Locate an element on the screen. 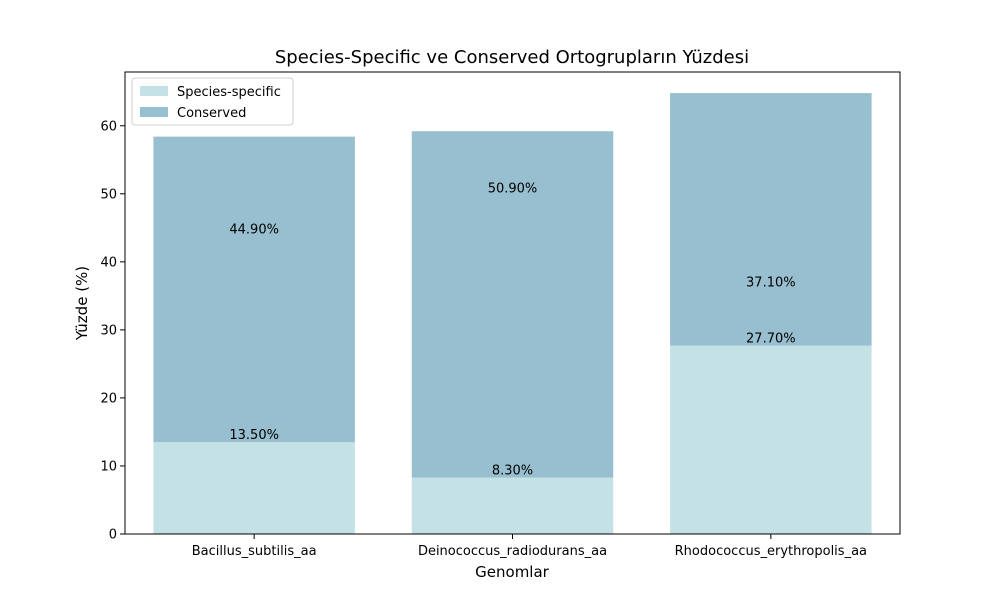 The width and height of the screenshot is (1000, 600). x-tick-label: Rhodococcus_erythropolis_aa is located at coordinates (771, 551).